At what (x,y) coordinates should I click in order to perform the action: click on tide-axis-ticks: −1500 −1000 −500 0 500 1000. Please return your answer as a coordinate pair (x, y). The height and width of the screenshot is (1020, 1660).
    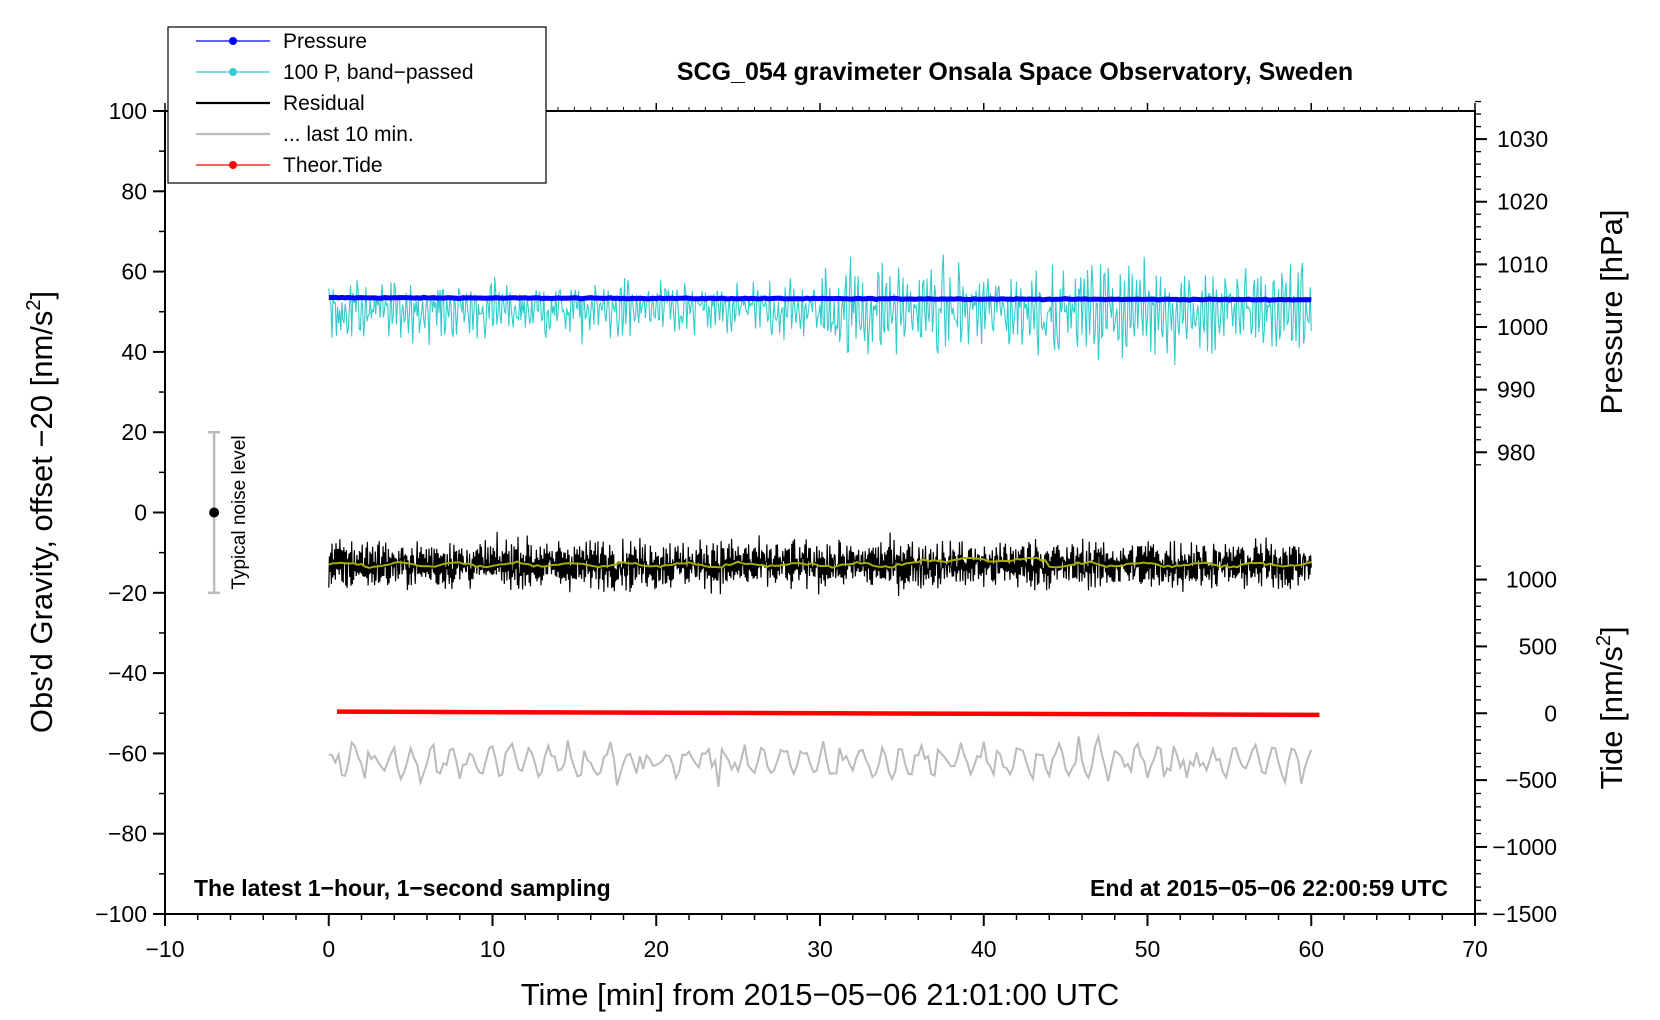
    Looking at the image, I should click on (1516, 746).